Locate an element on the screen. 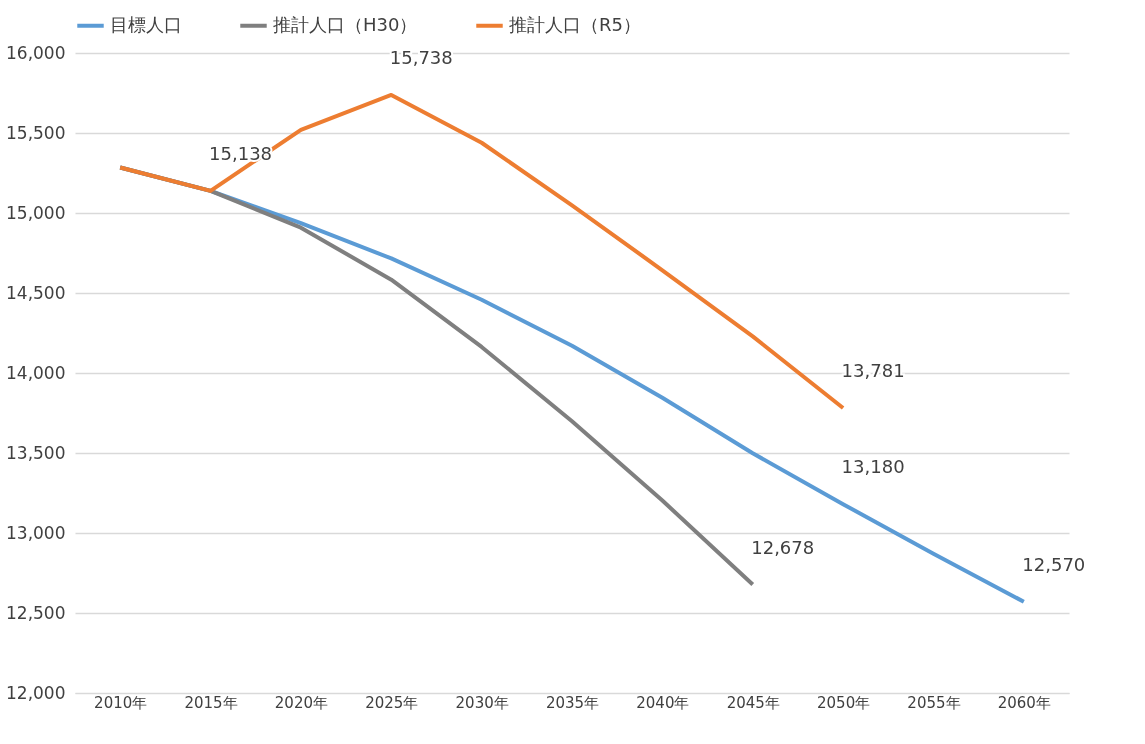 This screenshot has width=1145, height=744. y-tick-label: 12,000 is located at coordinates (36, 692).